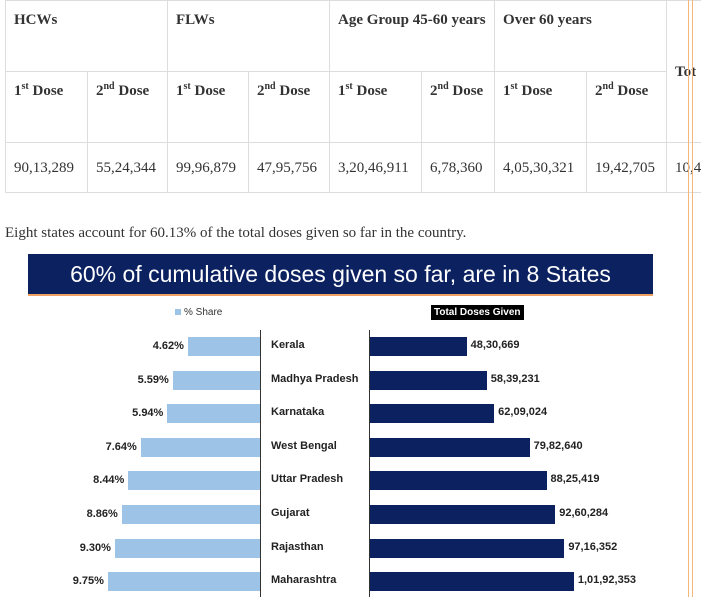 Image resolution: width=701 pixels, height=597 pixels. Describe the element at coordinates (307, 479) in the screenshot. I see `state-label: Uttar Pradesh` at that location.